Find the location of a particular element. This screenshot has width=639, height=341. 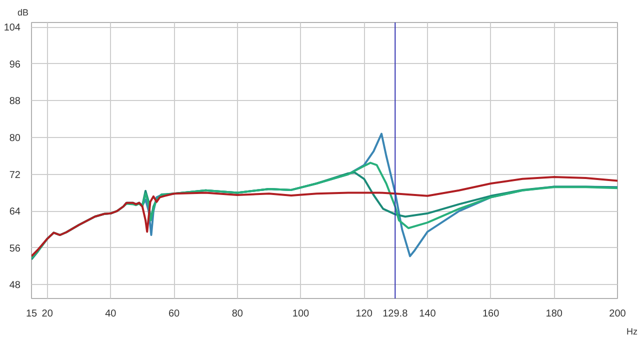

y-tick-label: 72 is located at coordinates (15, 175).